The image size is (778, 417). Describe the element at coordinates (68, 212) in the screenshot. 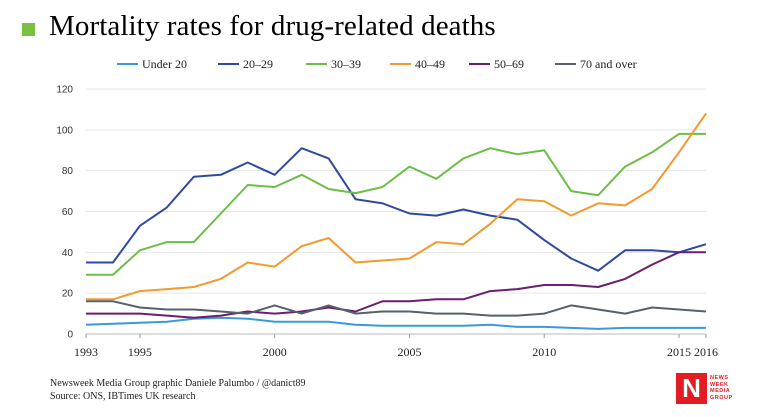

I see `y-tick-label: 60` at that location.